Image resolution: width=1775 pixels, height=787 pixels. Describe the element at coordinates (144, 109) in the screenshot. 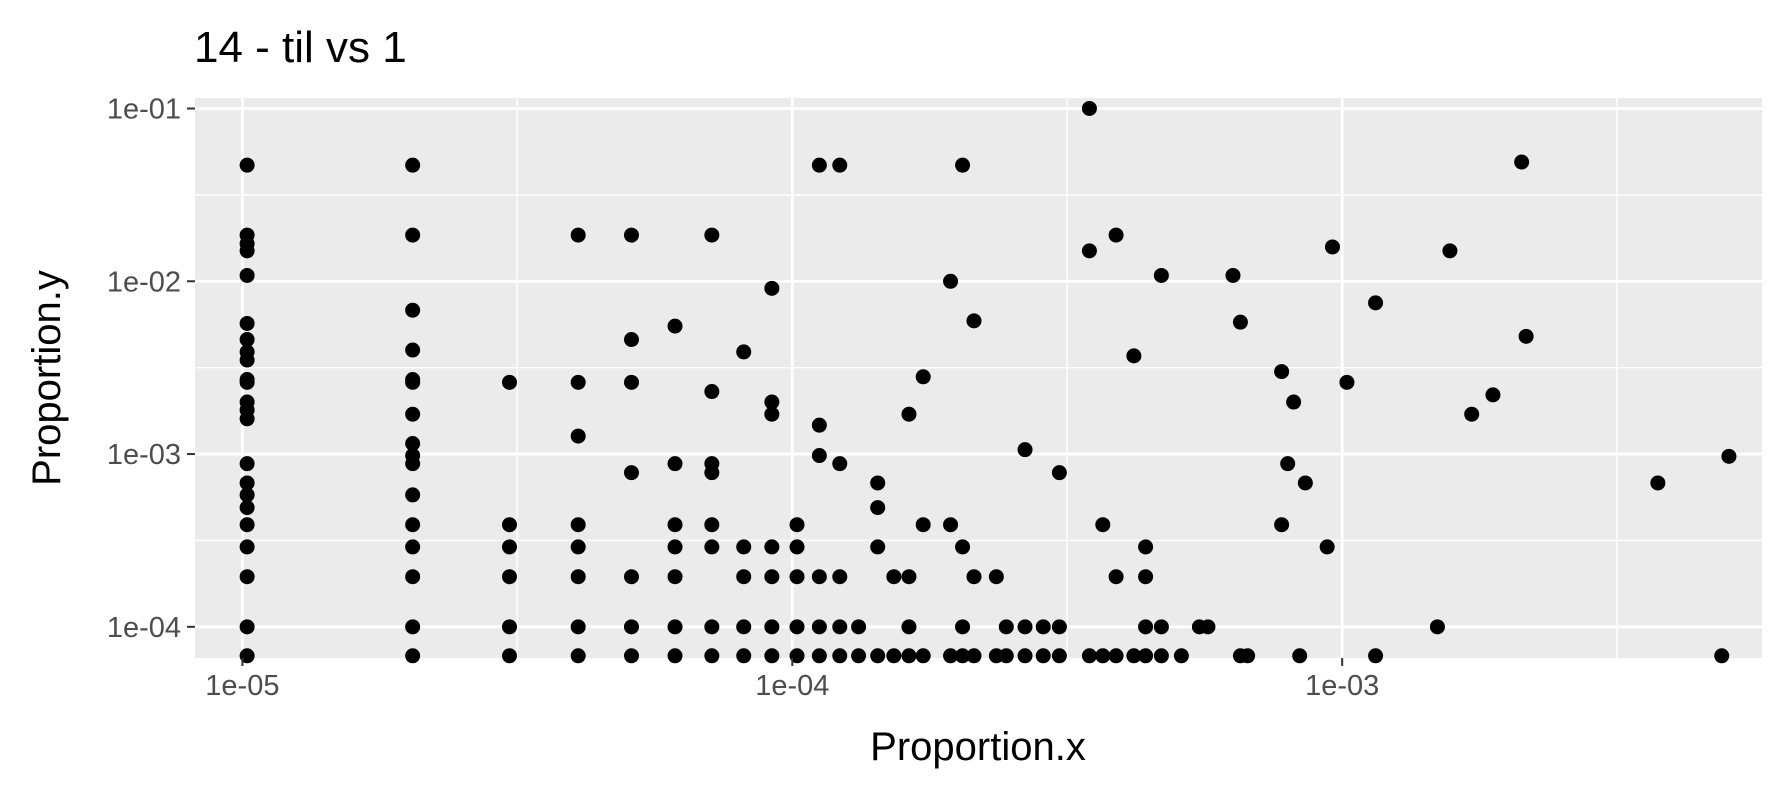

I see `y-tick-label: 1e-01` at that location.